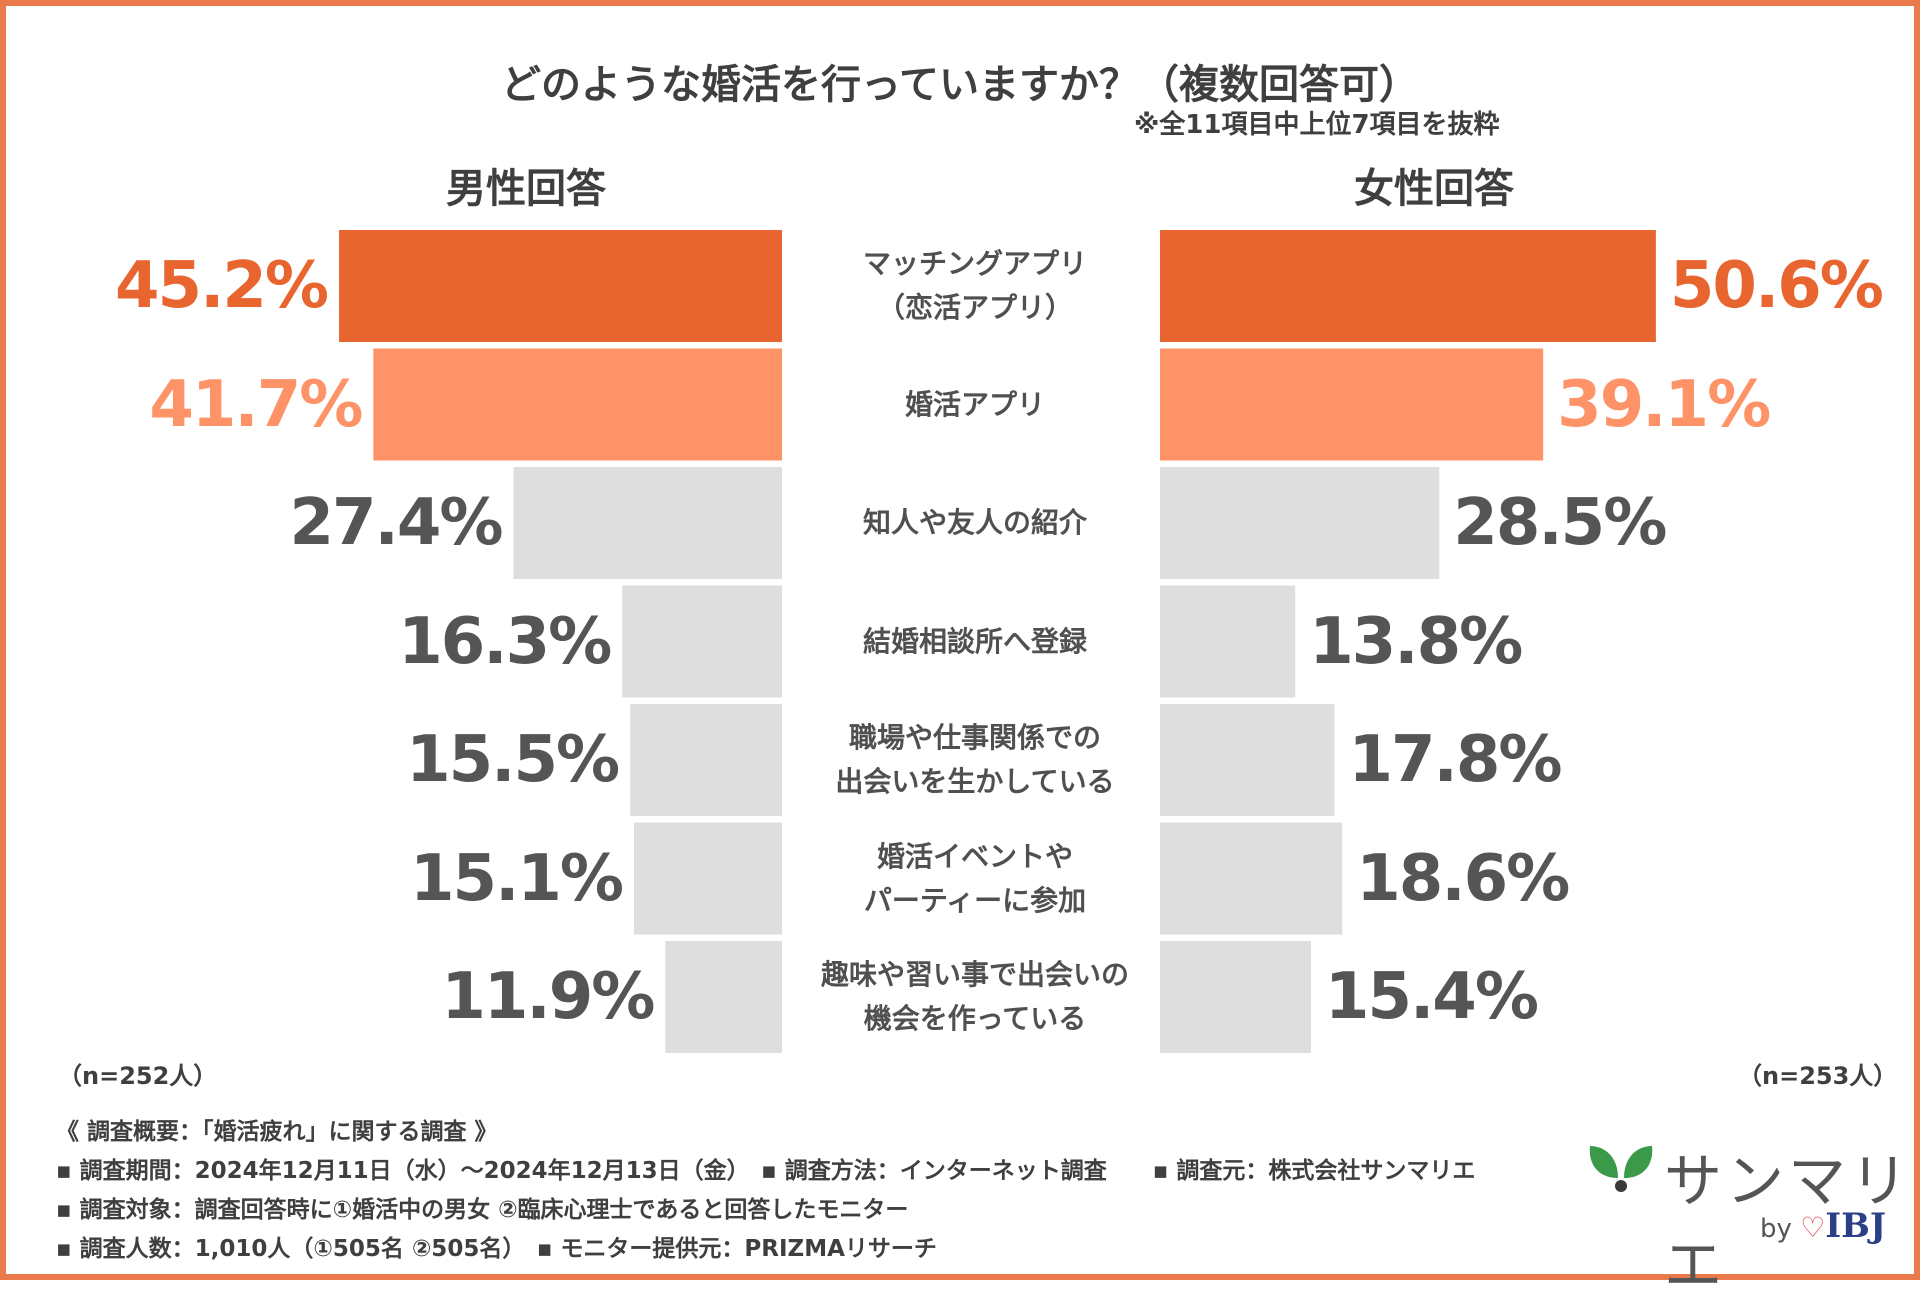 The height and width of the screenshot is (1302, 1920). Describe the element at coordinates (256, 404) in the screenshot. I see `male-value-label: 41.7%` at that location.